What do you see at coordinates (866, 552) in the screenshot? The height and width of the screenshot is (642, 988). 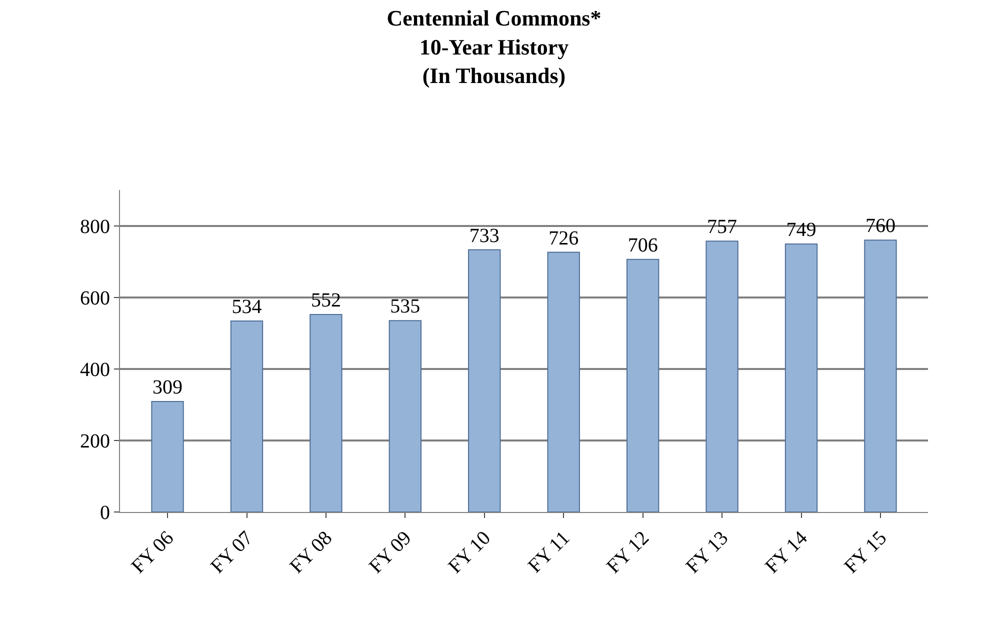 I see `x-tick-label: FY 15` at bounding box center [866, 552].